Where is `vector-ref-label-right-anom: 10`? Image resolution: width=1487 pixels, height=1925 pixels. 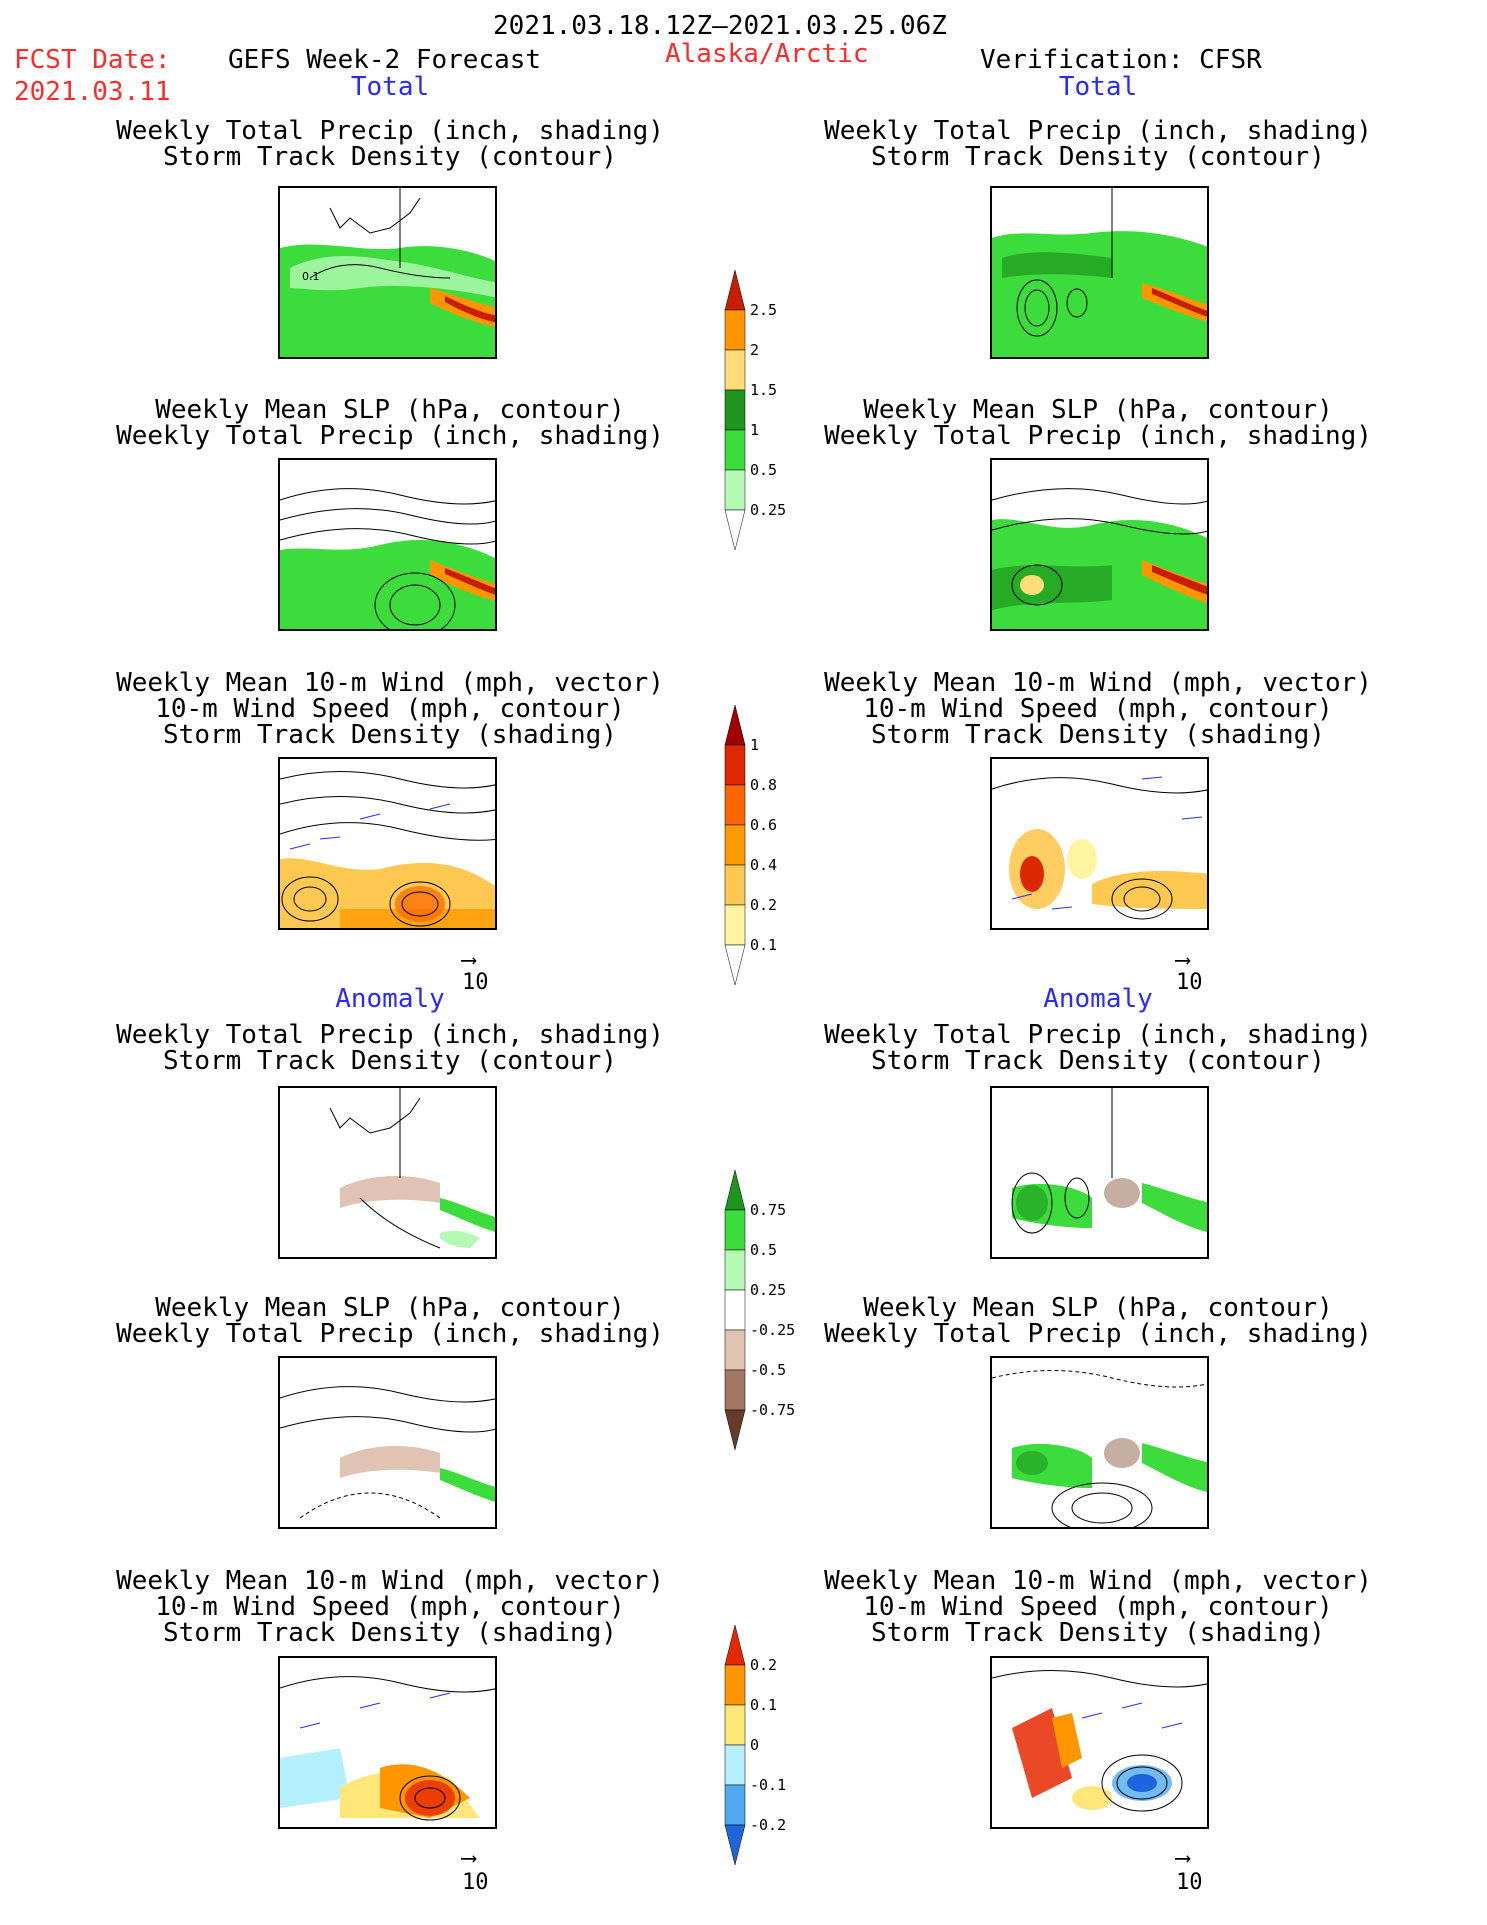 vector-ref-label-right-anom: 10 is located at coordinates (1189, 1882).